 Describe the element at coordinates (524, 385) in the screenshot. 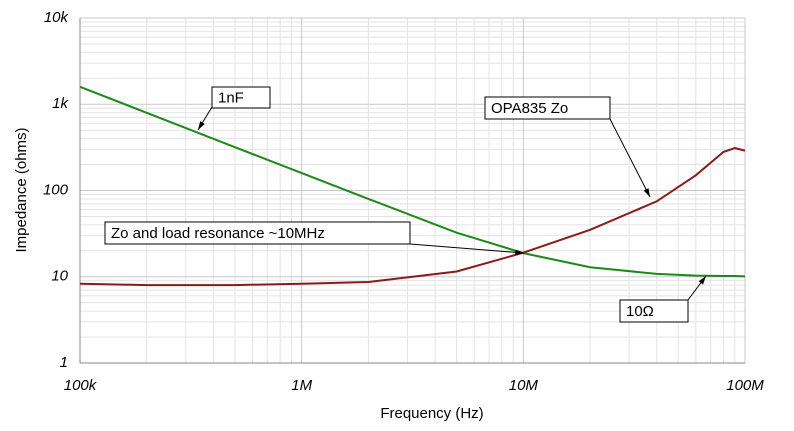

I see `x-tick-label: 10M` at that location.